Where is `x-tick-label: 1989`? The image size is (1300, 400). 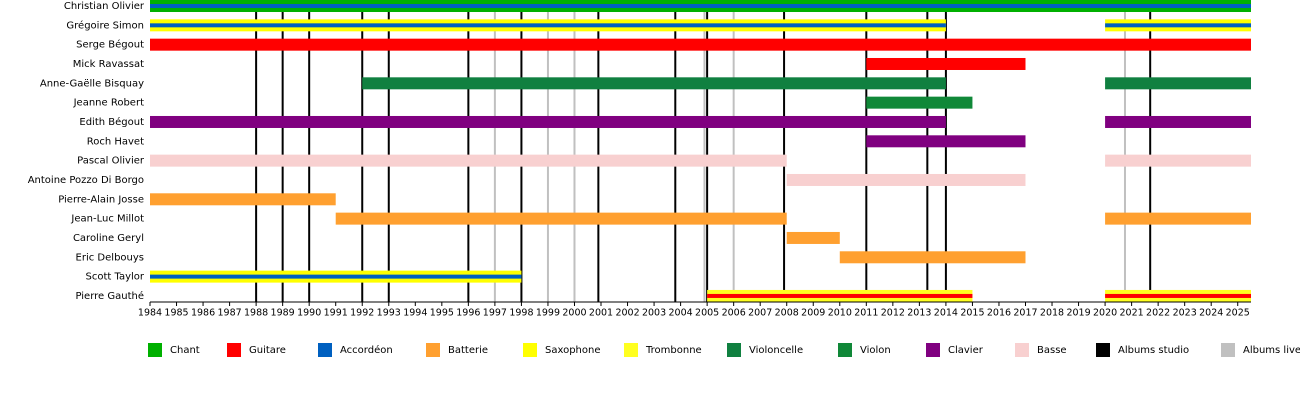
x-tick-label: 1989 is located at coordinates (283, 313).